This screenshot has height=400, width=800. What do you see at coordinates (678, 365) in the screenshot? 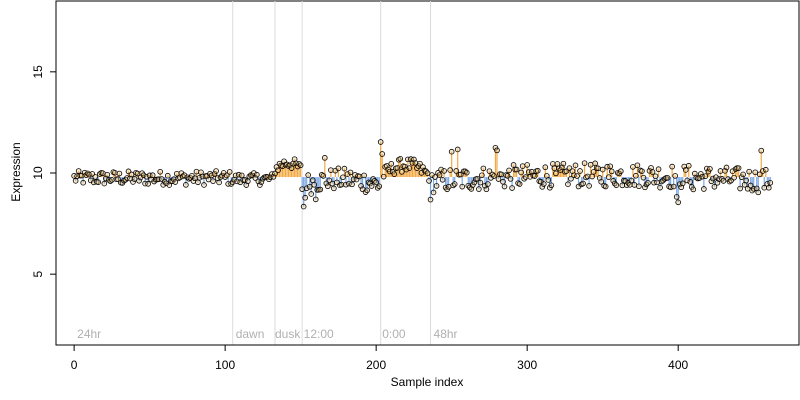
I see `x-tick-label-400: 400` at bounding box center [678, 365].